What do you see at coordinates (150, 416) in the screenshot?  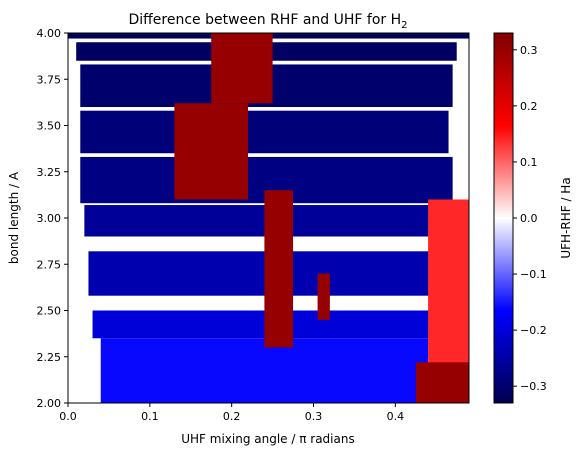 I see `x-tick-label: 0.1` at bounding box center [150, 416].